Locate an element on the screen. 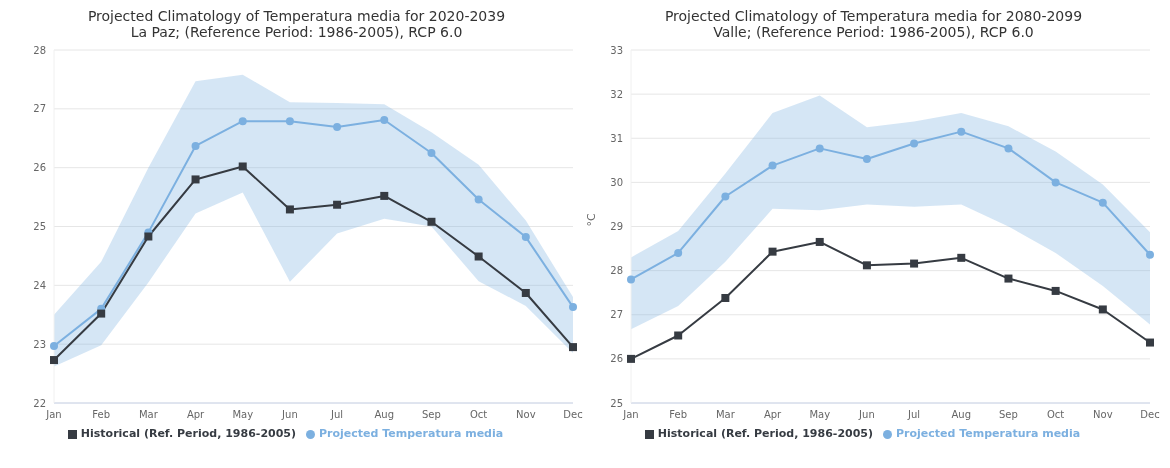  y-tick-label: 30 is located at coordinates (616, 182).